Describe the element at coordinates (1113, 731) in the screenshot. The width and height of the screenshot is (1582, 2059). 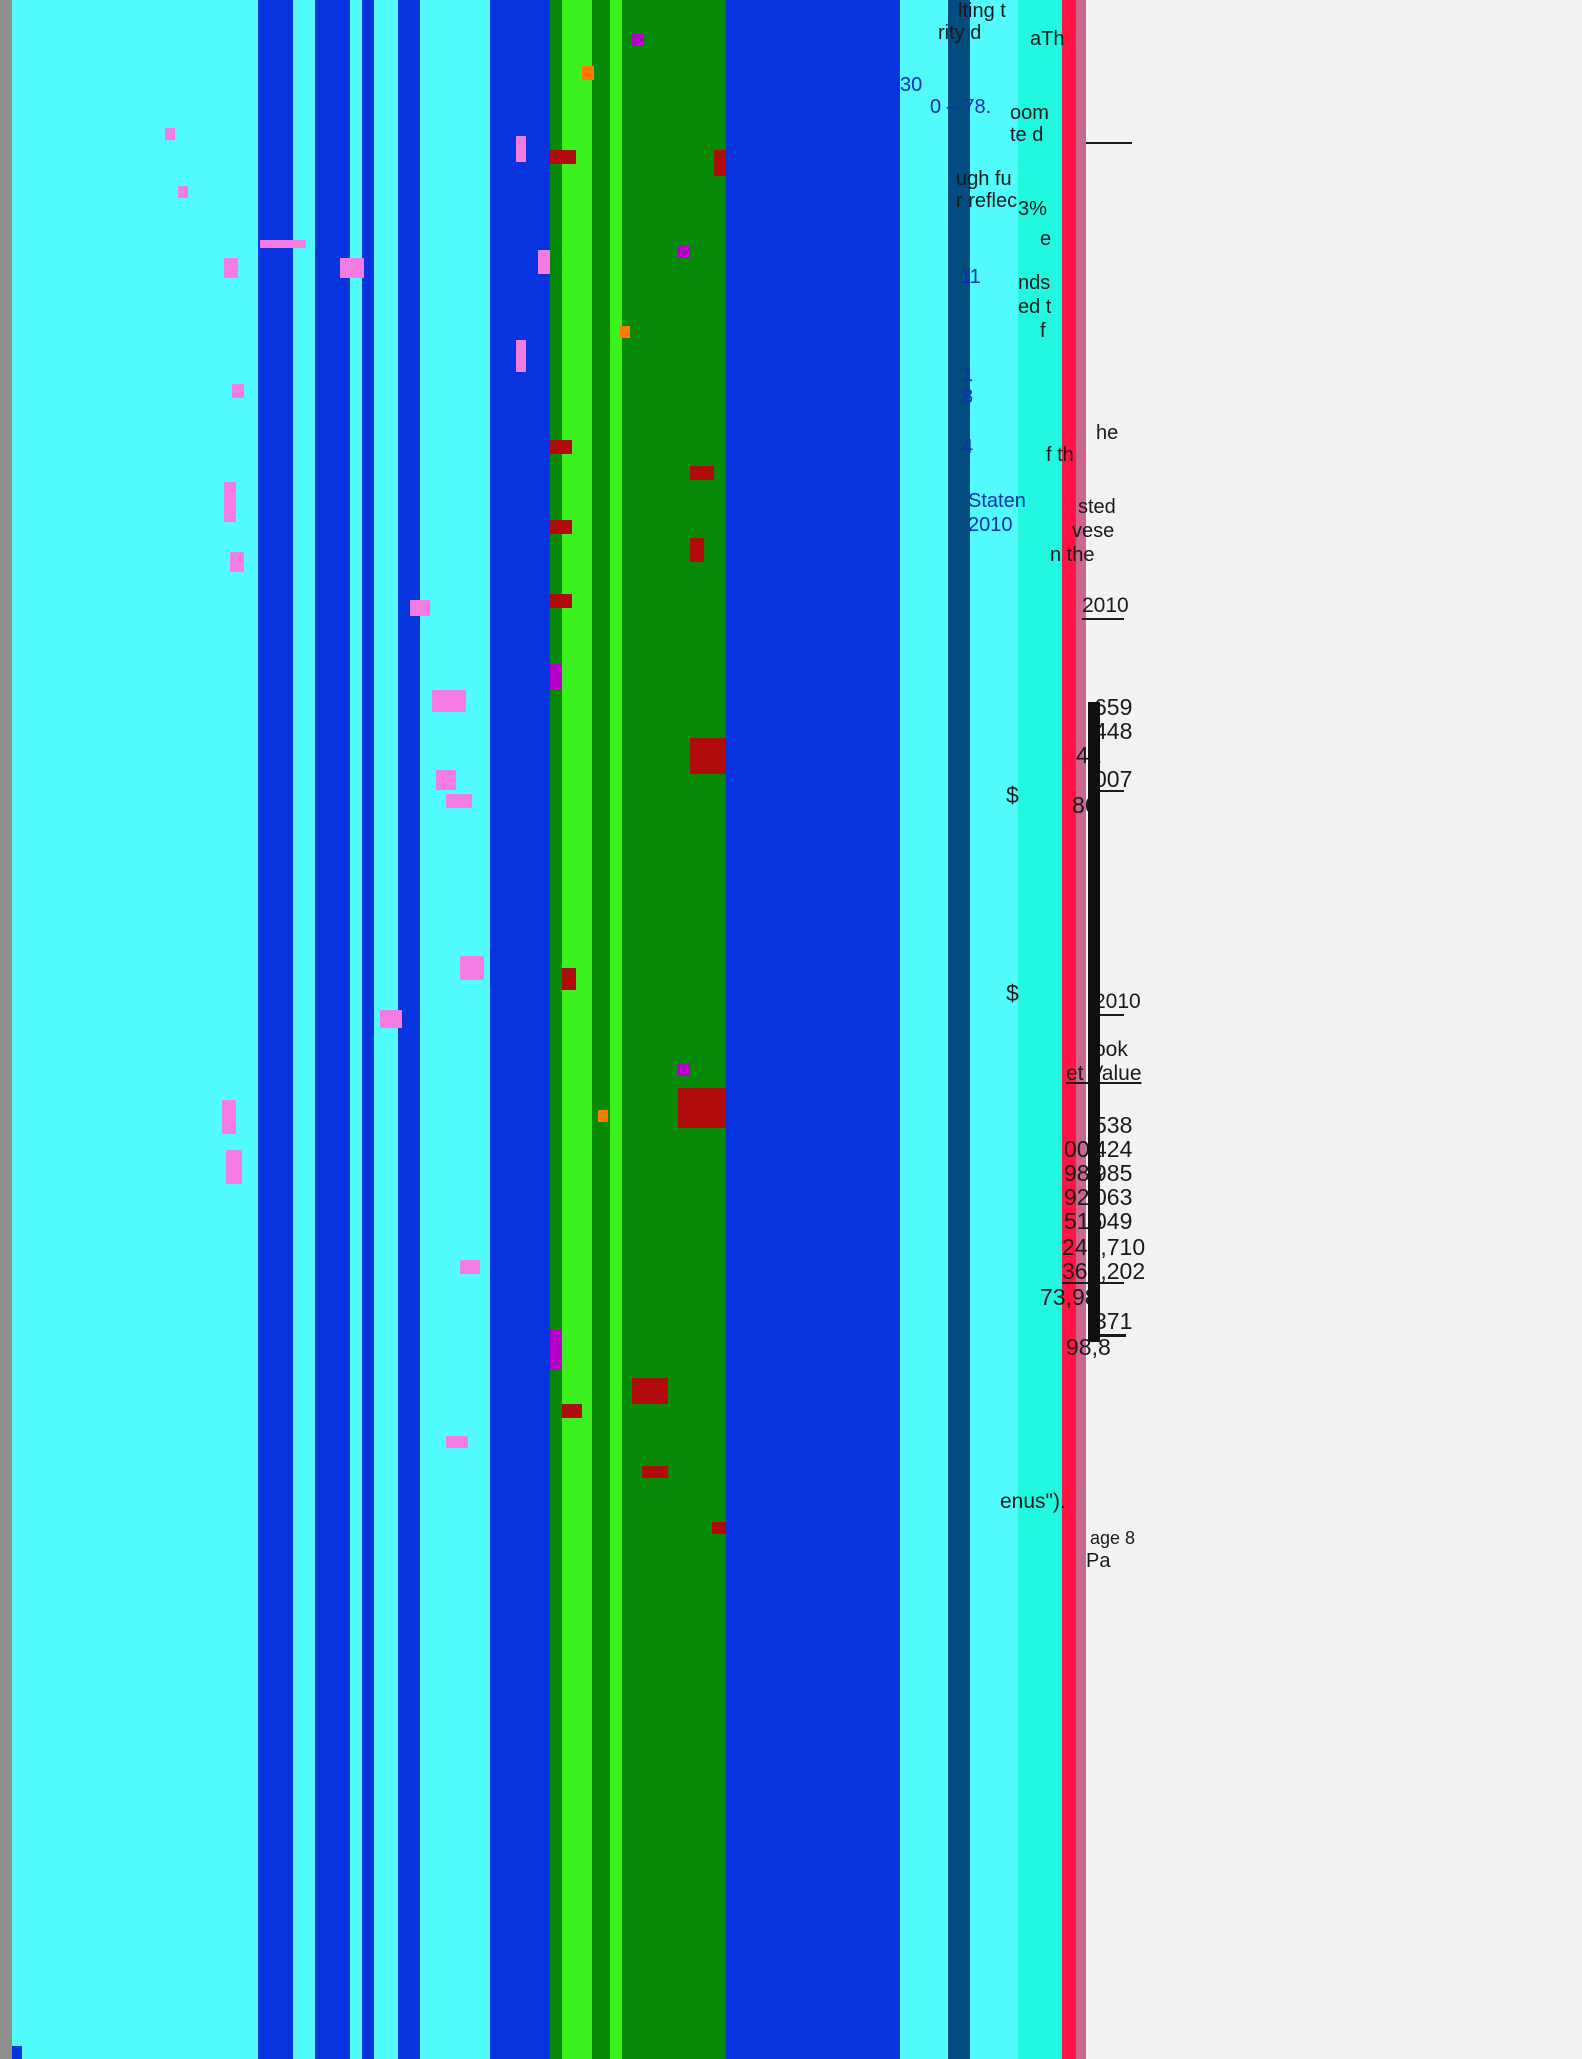
I see `table-cell: 448` at that location.